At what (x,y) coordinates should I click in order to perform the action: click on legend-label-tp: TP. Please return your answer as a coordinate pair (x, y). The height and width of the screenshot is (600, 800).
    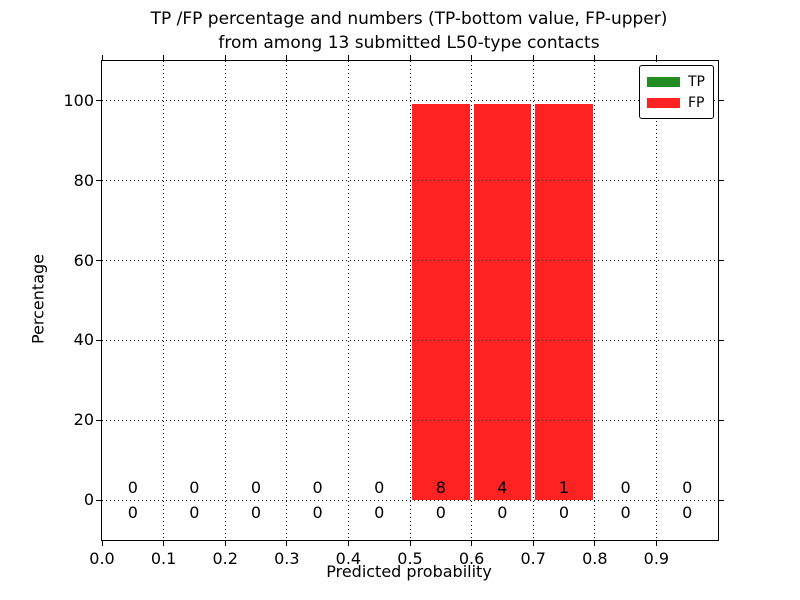
    Looking at the image, I should click on (696, 81).